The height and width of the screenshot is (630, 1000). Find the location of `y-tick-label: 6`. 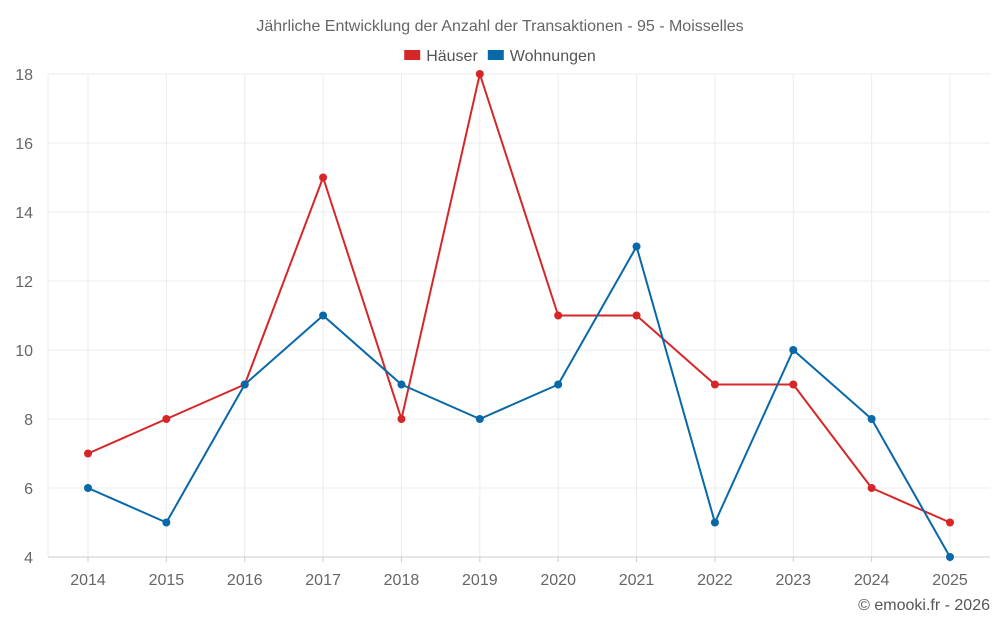

y-tick-label: 6 is located at coordinates (28, 489).